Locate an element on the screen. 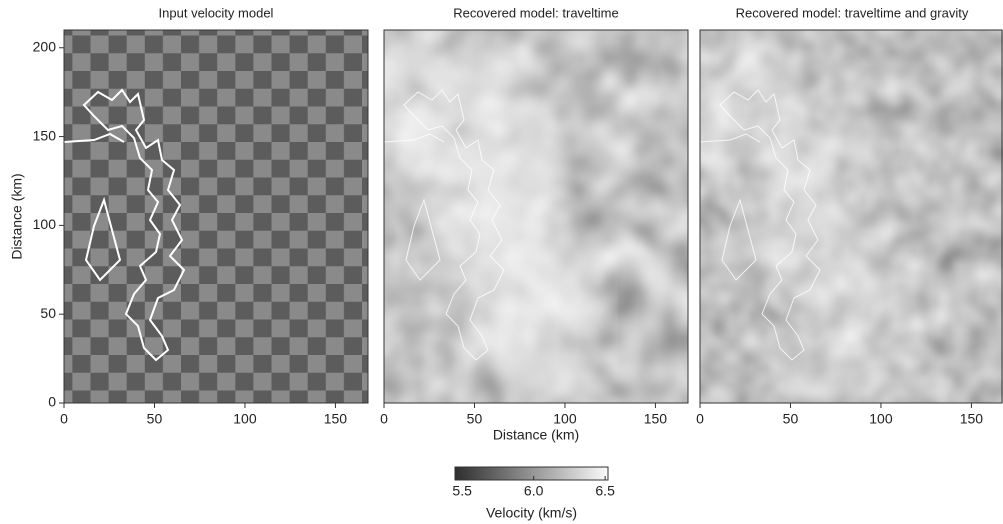 The image size is (1003, 524). bright-zone is located at coordinates (805, 215).